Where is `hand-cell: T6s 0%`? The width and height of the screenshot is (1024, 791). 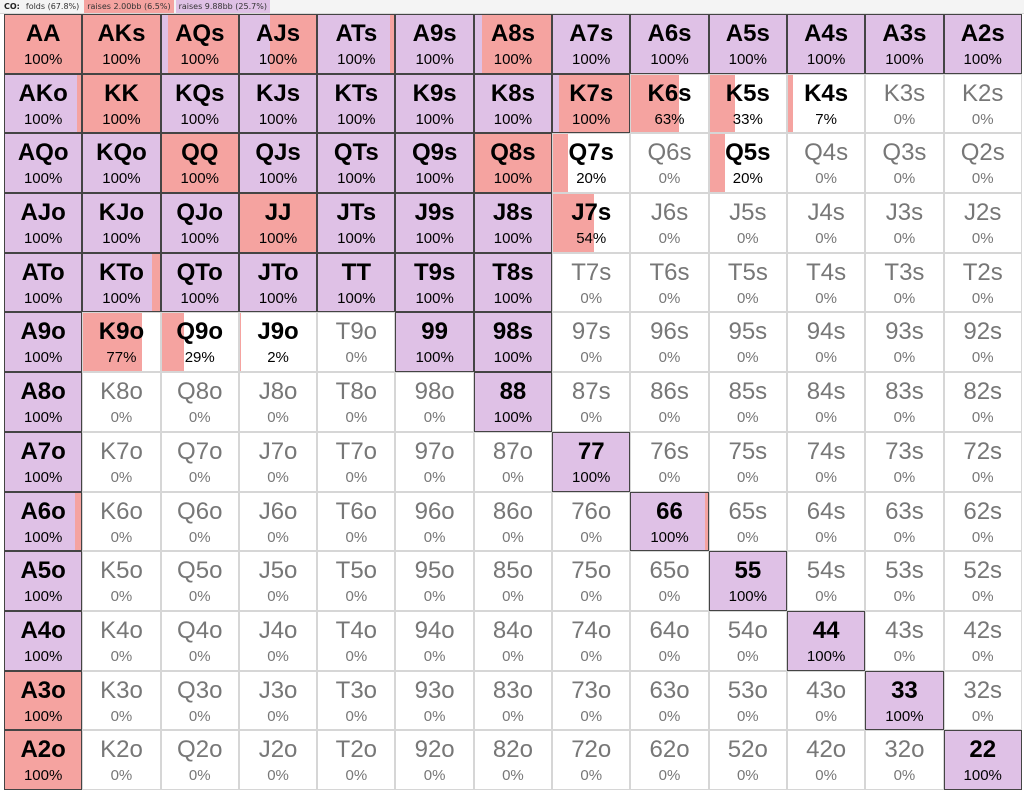 hand-cell: T6s 0% is located at coordinates (669, 282).